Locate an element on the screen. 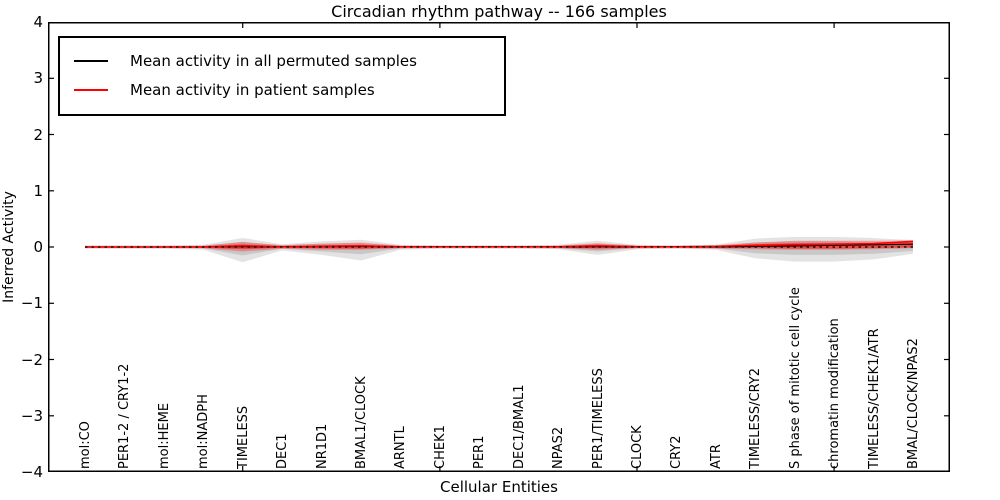 The width and height of the screenshot is (1000, 500). x-category-label: mol:CO is located at coordinates (85, 445).